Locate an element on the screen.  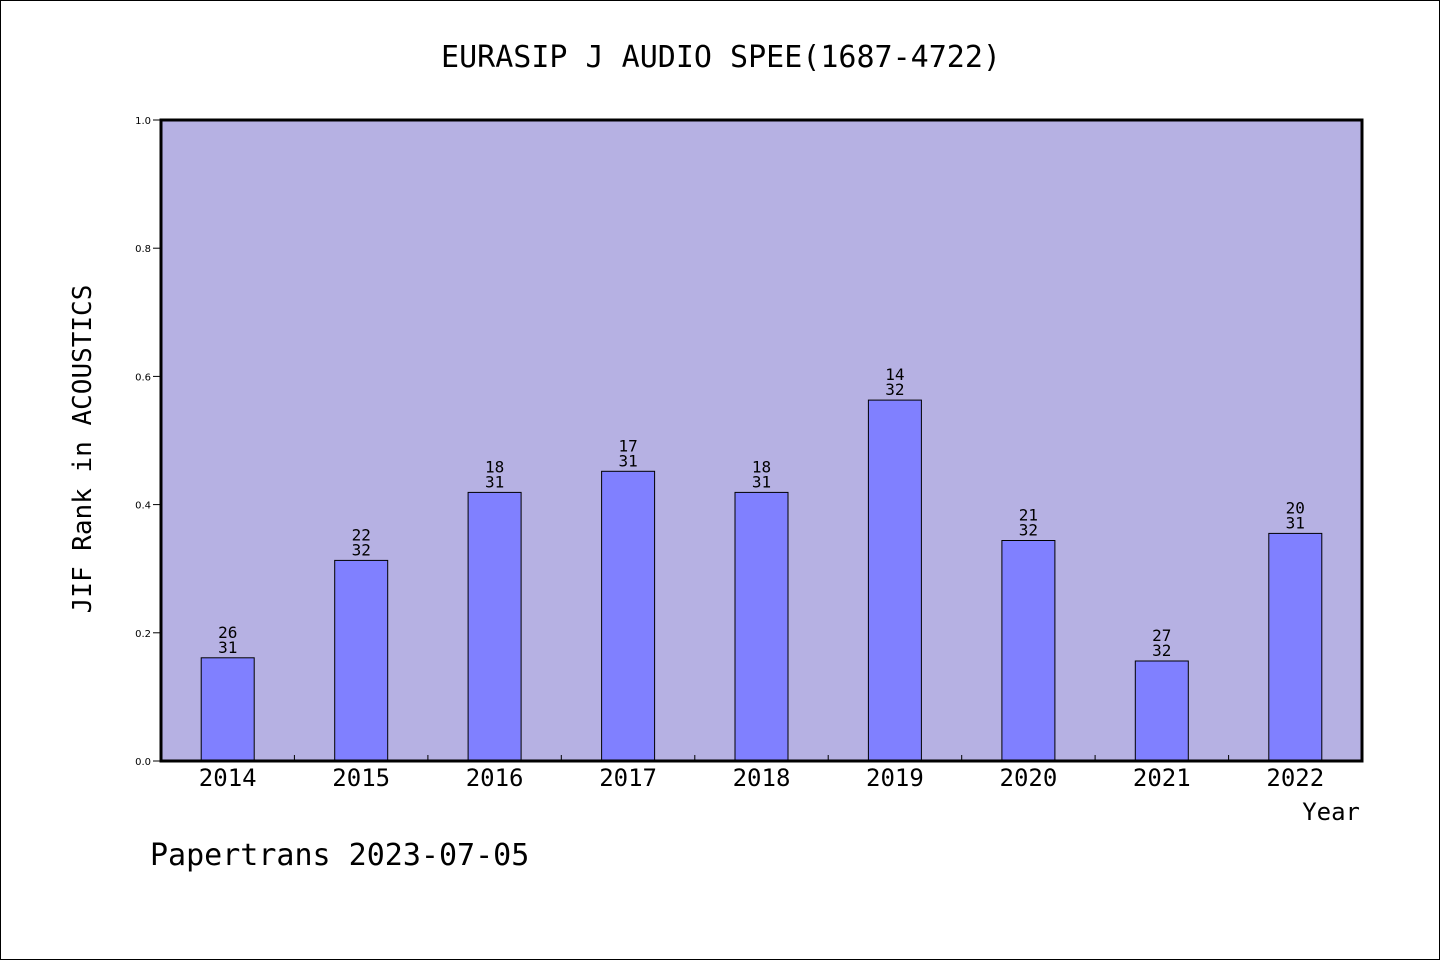
bar-label-total-2018: 31 is located at coordinates (761, 481).